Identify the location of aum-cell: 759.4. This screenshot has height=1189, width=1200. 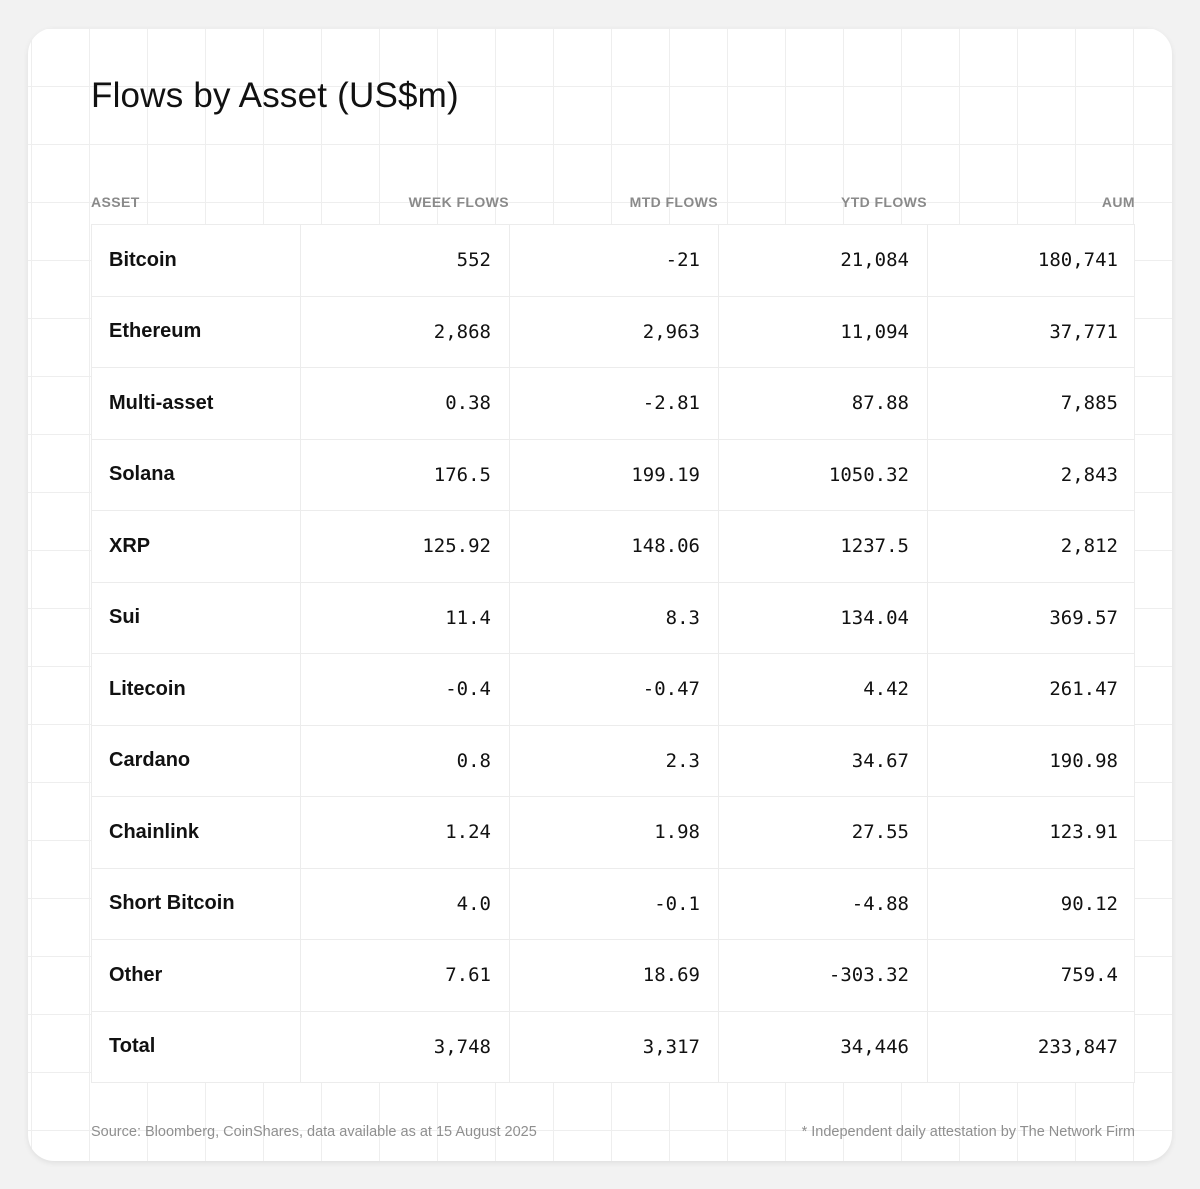
(1089, 975).